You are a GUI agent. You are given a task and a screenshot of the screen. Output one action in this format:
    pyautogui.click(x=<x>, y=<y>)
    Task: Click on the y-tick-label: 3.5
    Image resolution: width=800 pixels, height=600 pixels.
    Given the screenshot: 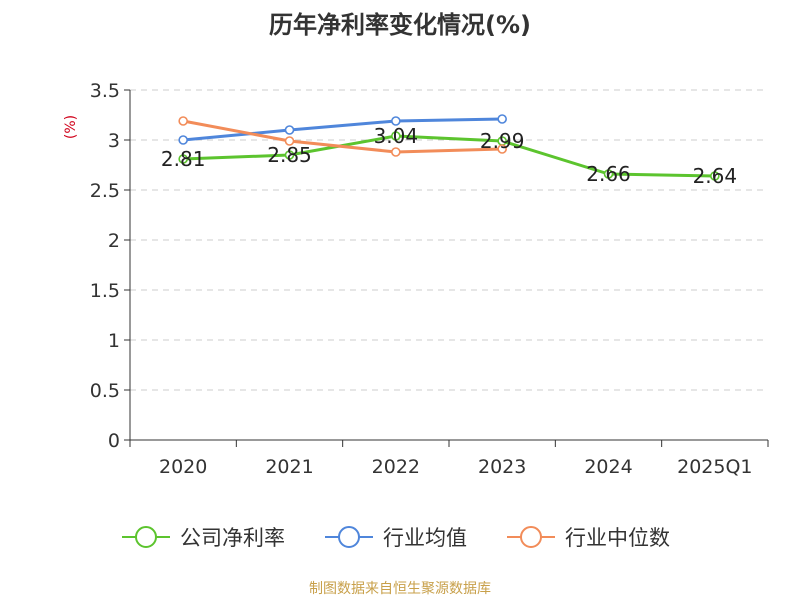 What is the action you would take?
    pyautogui.click(x=105, y=91)
    